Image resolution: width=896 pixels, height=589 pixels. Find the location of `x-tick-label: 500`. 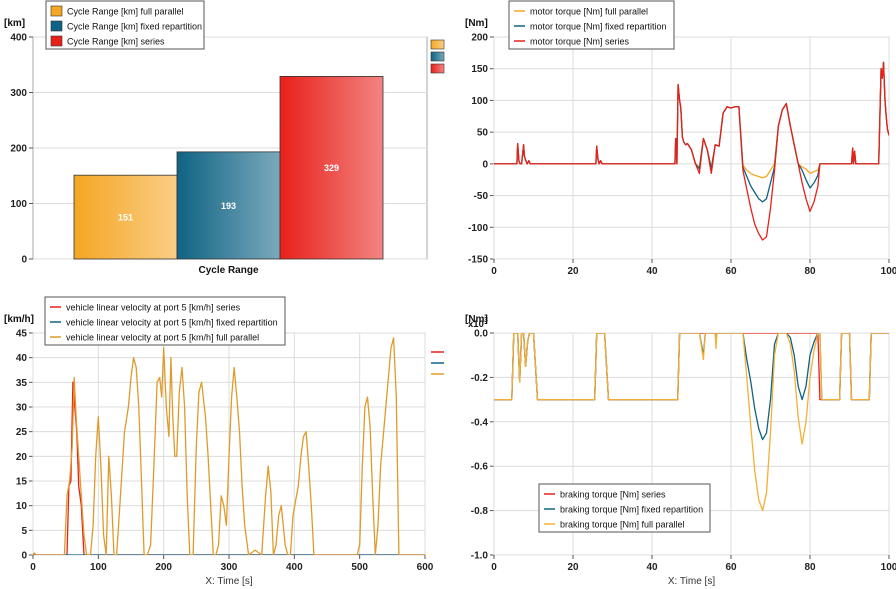

x-tick-label: 500 is located at coordinates (359, 567).